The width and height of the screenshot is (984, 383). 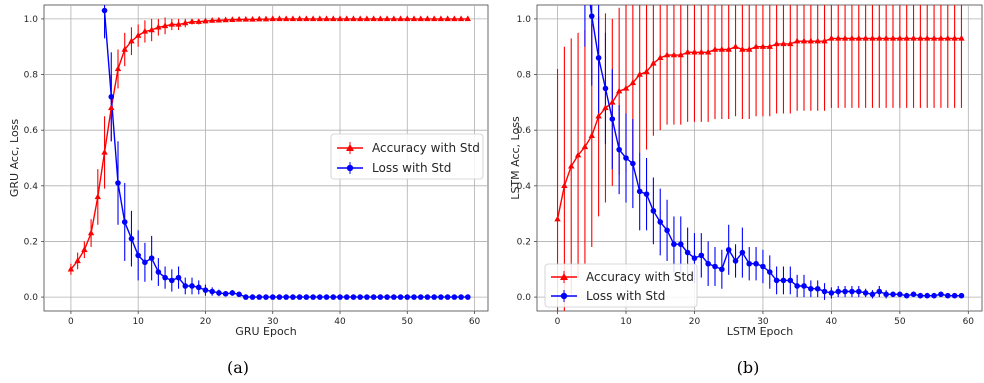 I want to click on legend-label-accuracy-gru: Accuracy with Std, so click(x=426, y=148).